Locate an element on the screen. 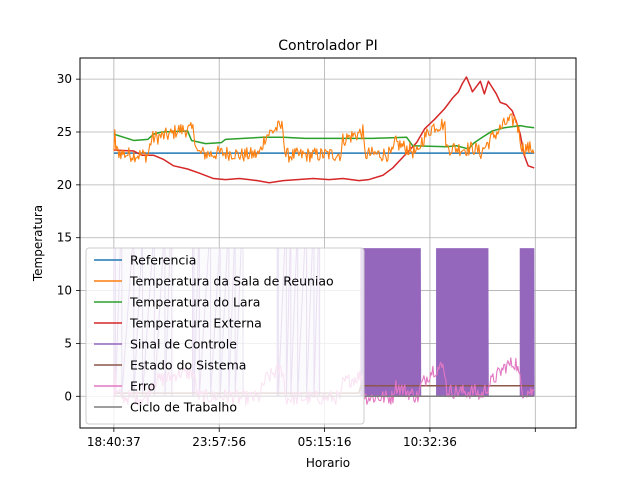  legend-label: Referencia is located at coordinates (163, 260).